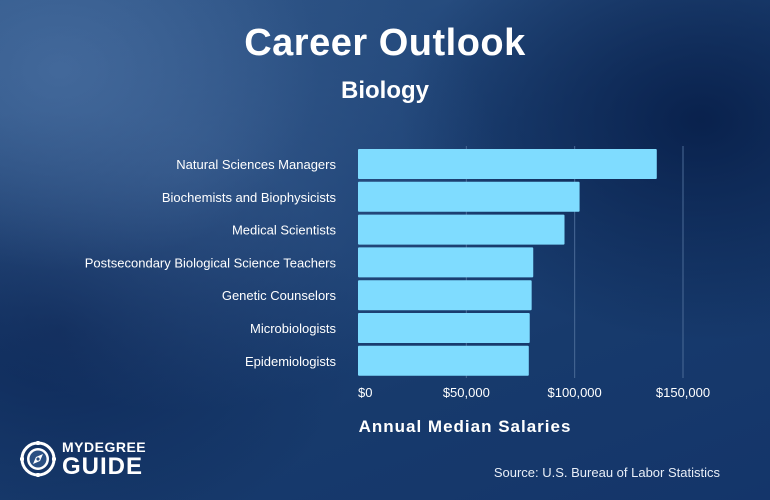  I want to click on category-label-5: Genetic Counselors, so click(279, 295).